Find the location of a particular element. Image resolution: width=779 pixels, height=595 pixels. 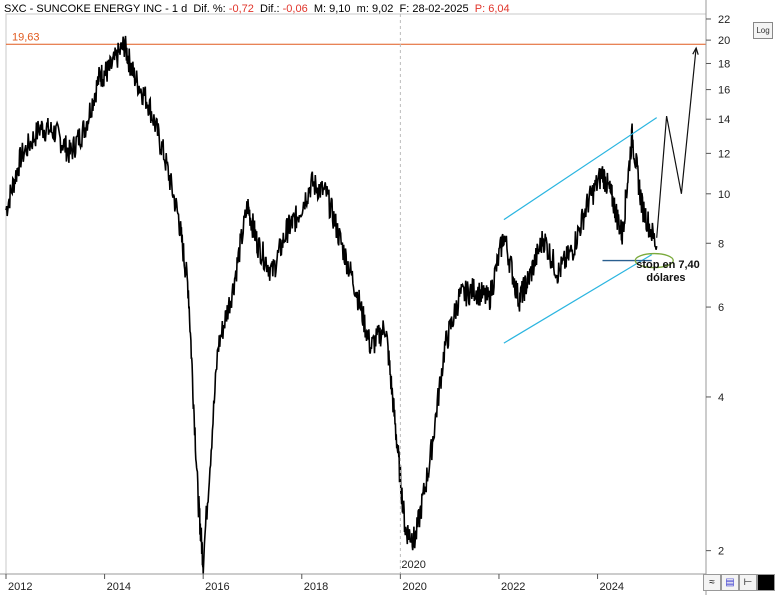

dif-label: Dif.: is located at coordinates (270, 9).